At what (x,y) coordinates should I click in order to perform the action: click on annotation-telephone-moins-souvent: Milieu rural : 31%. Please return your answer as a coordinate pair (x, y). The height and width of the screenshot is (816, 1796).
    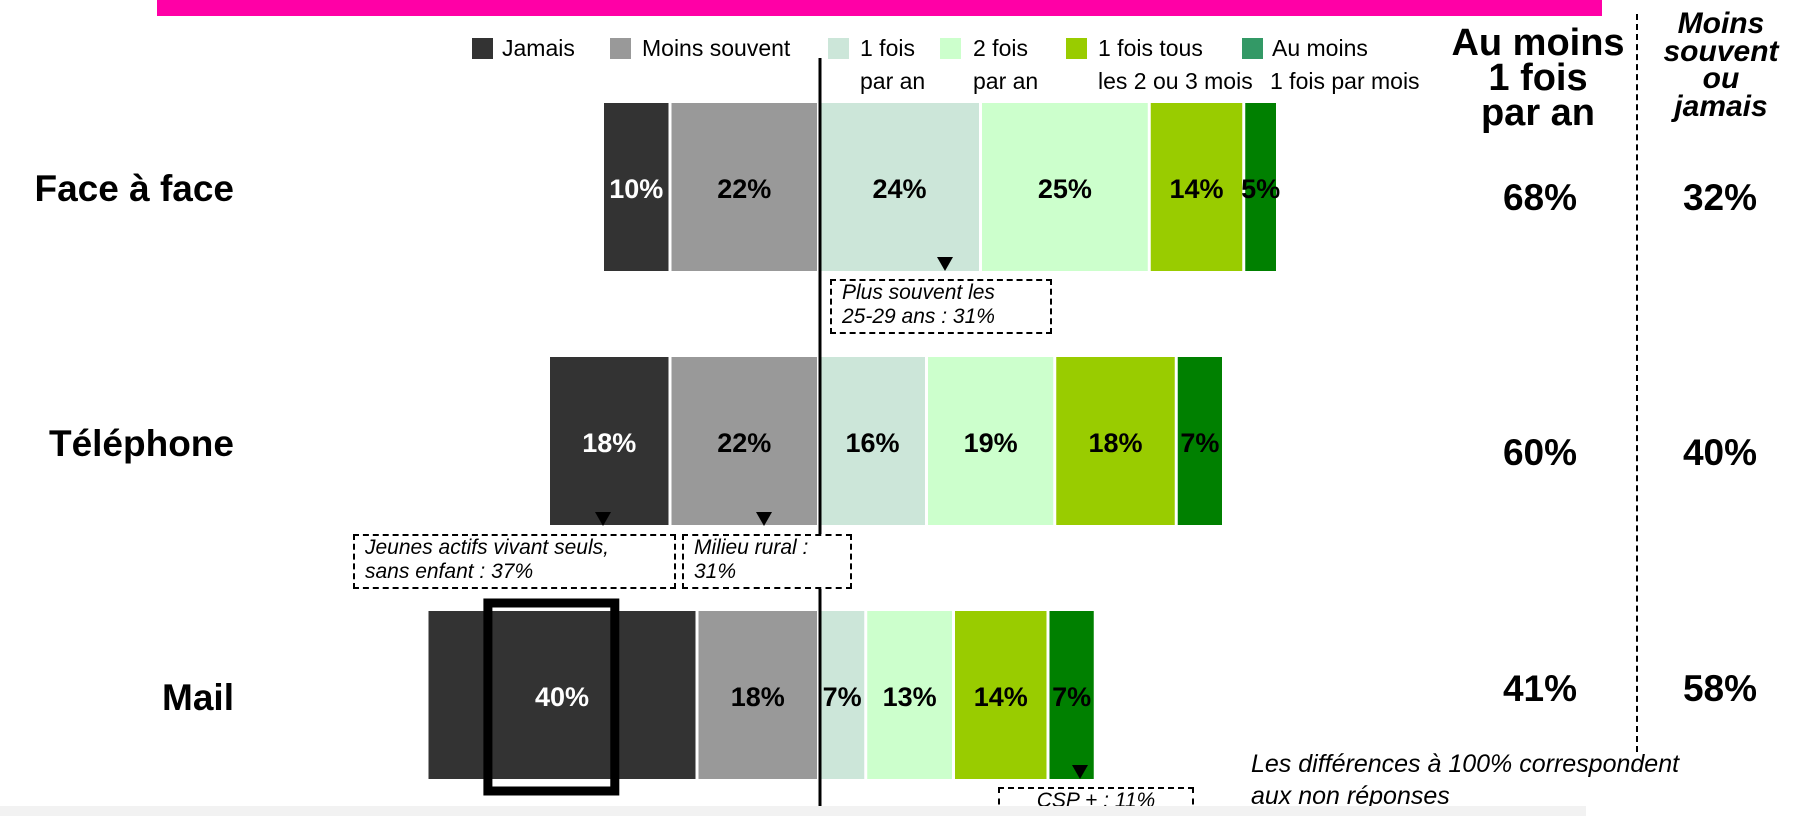
    Looking at the image, I should click on (767, 561).